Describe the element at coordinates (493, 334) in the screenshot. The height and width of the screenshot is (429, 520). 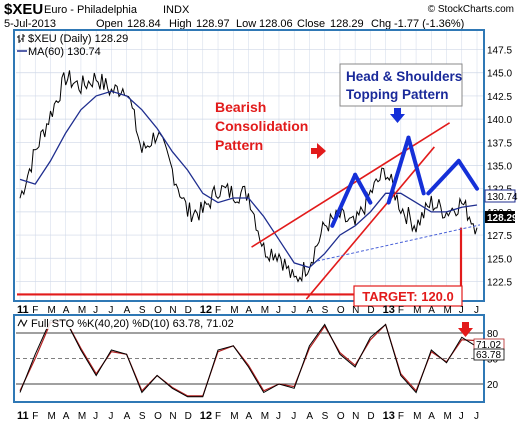
I see `sto-tick-label: 80` at that location.